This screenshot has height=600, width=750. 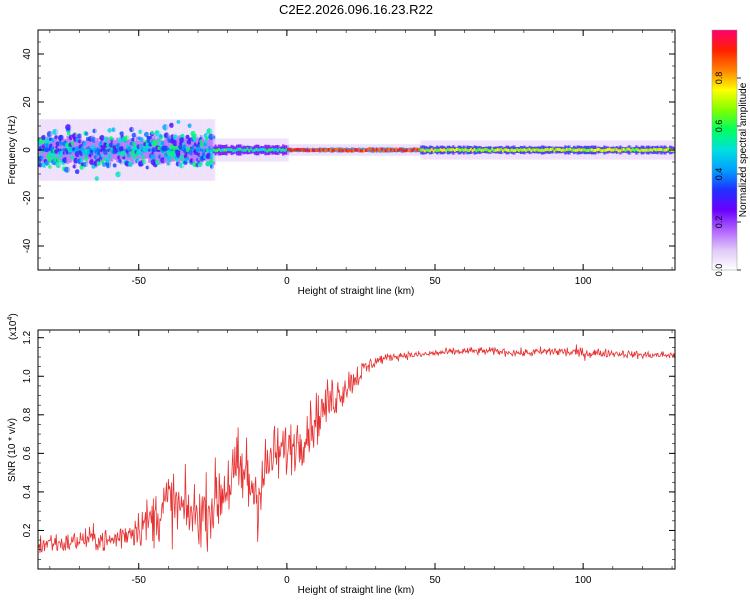 I want to click on snr-y-tick-label: 0.4, so click(x=27, y=492).